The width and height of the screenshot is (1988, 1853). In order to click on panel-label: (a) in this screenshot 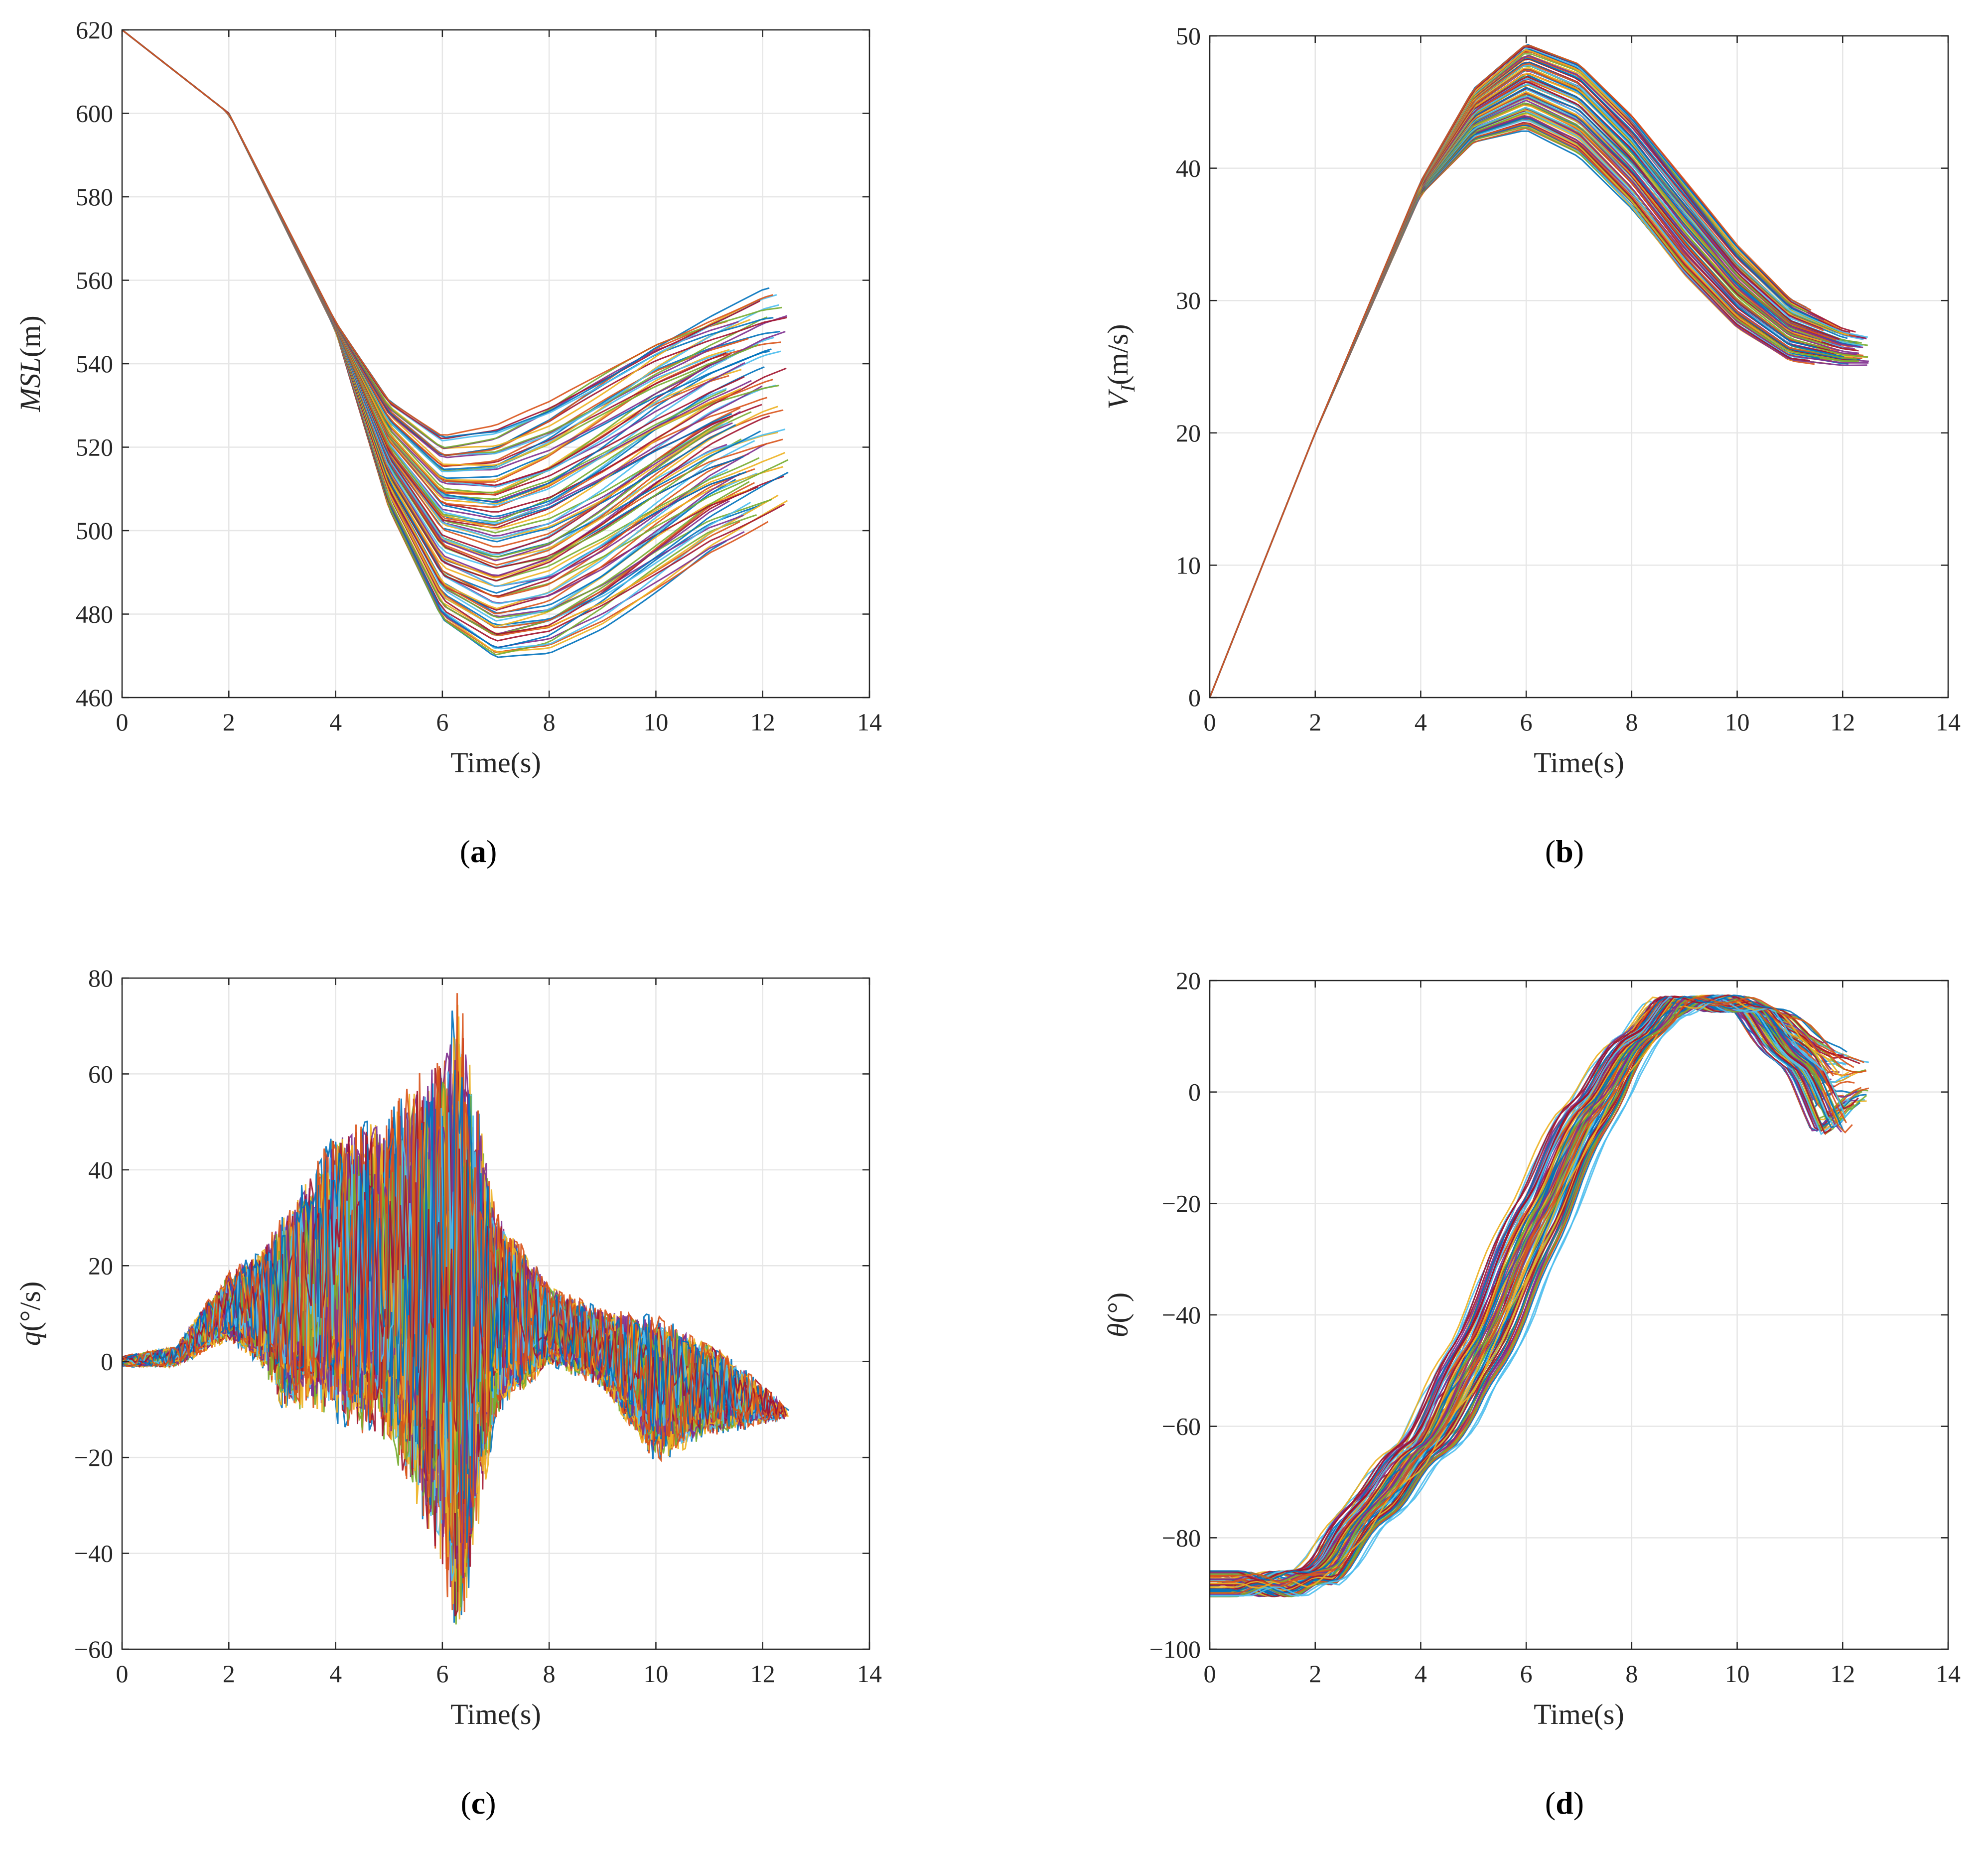, I will do `click(479, 851)`.